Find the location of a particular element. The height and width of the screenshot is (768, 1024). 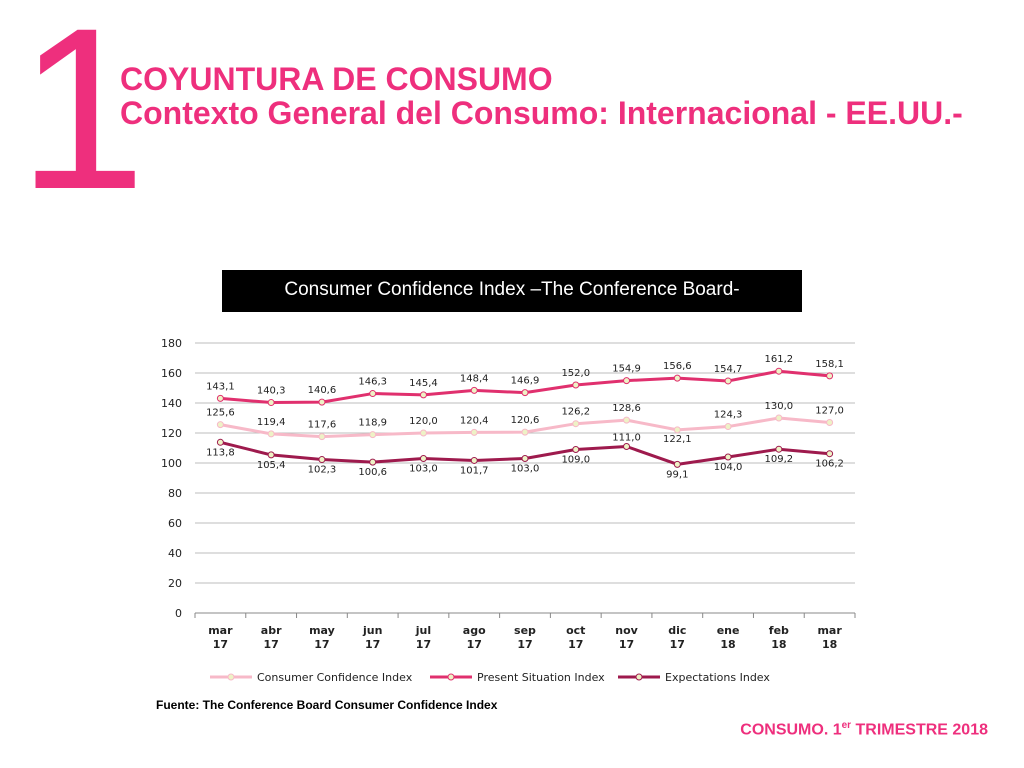

data-label: 140,3 is located at coordinates (271, 391).